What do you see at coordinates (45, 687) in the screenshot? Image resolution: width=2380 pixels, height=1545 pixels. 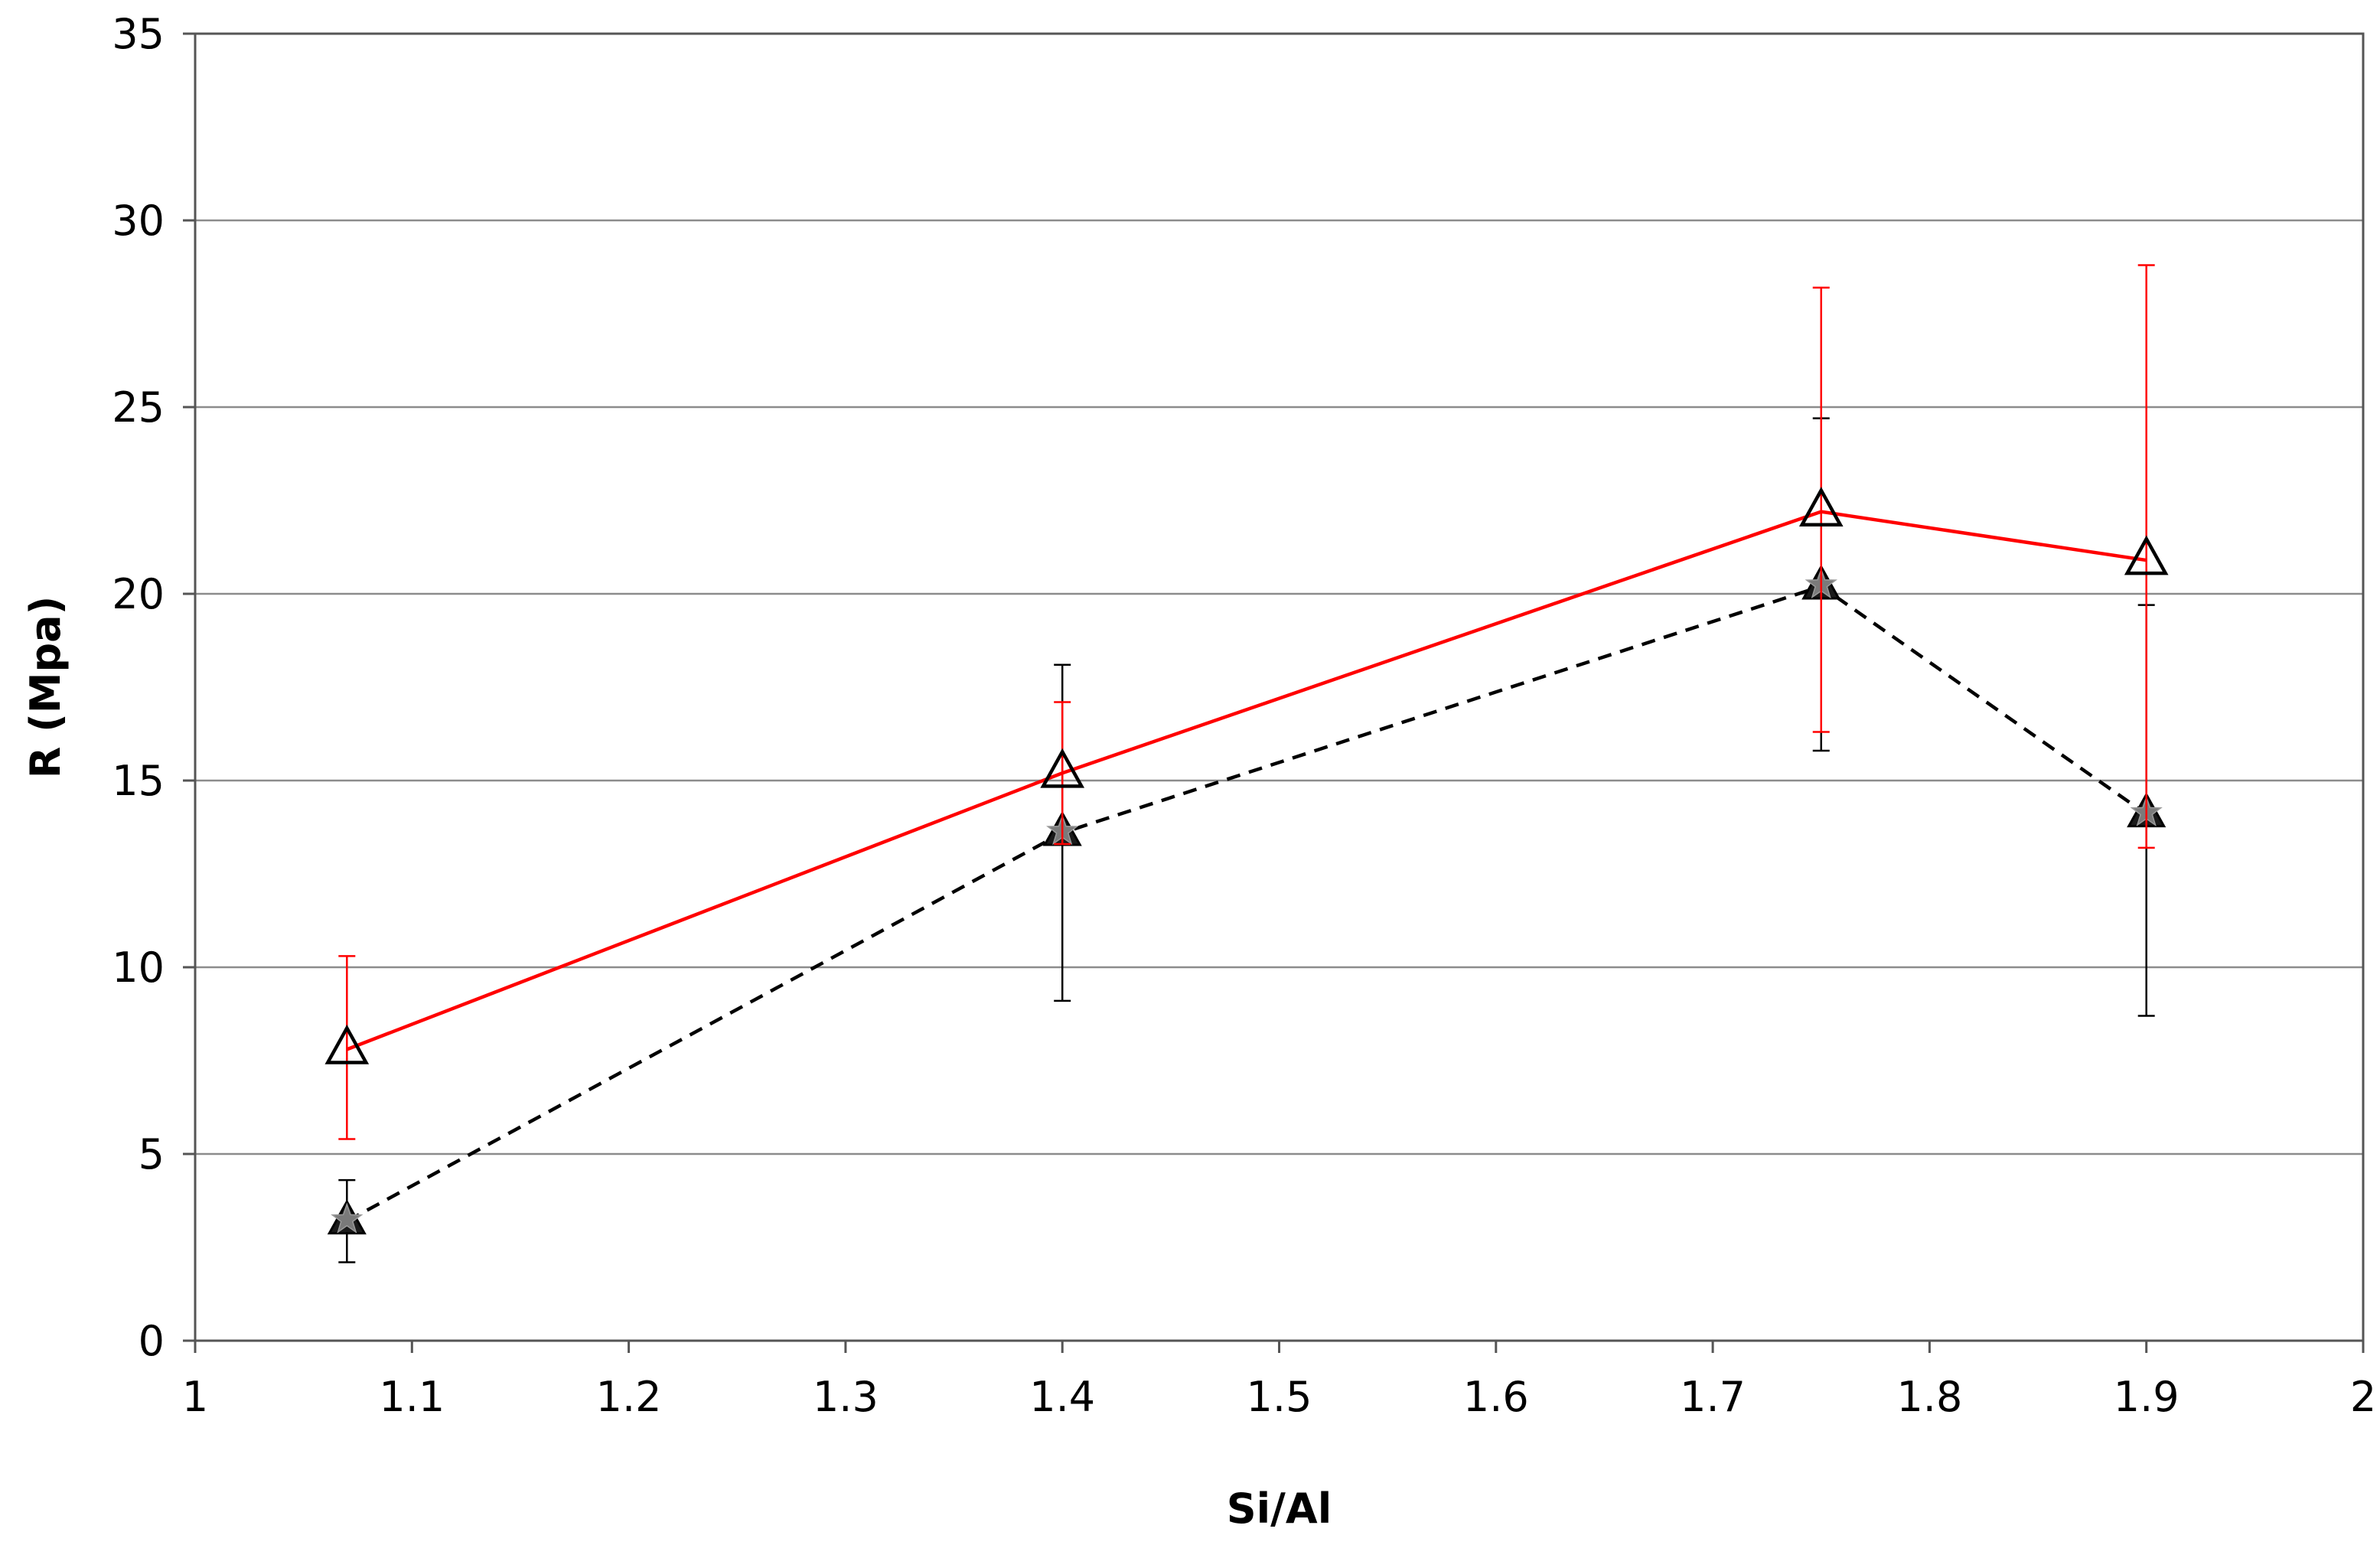 I see `y-axis-title: R (Mpa)` at bounding box center [45, 687].